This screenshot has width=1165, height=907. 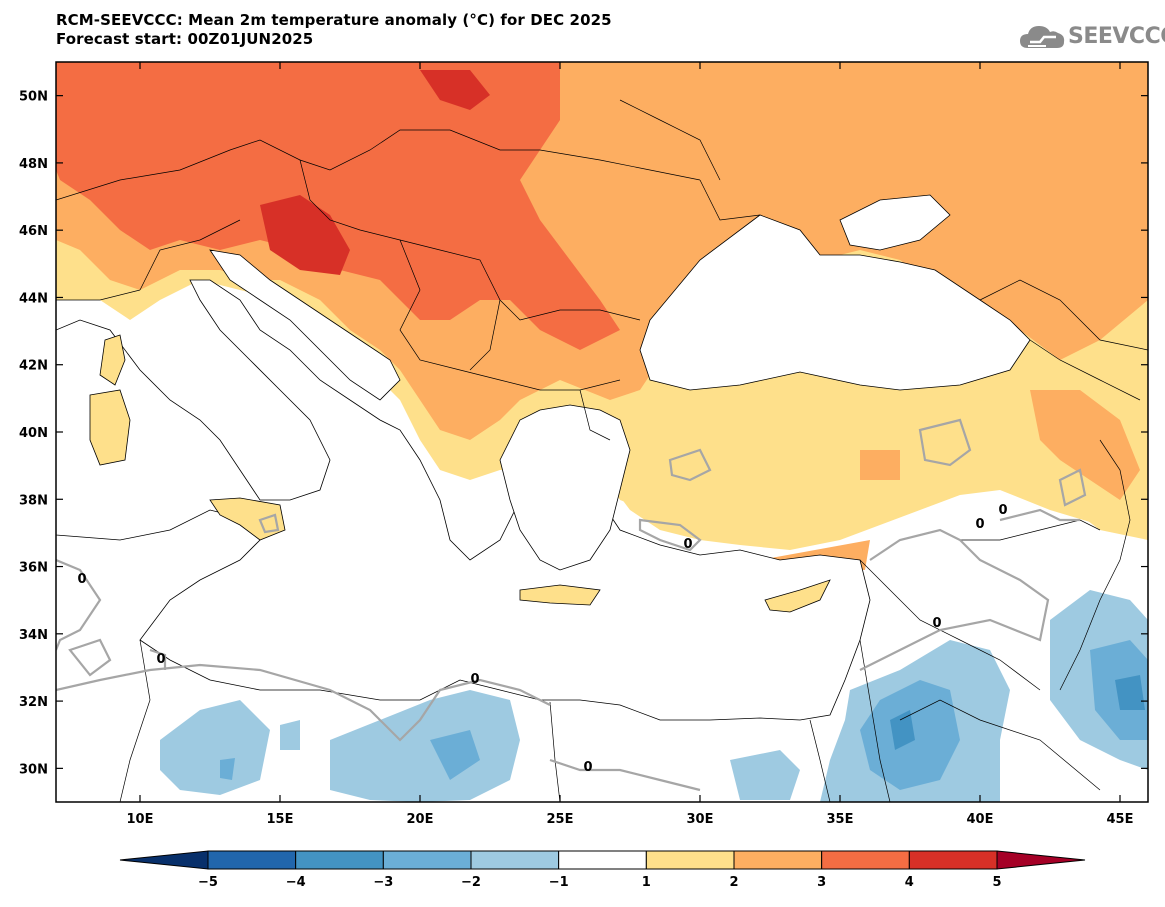 What do you see at coordinates (33, 702) in the screenshot?
I see `lat-label: 32N` at bounding box center [33, 702].